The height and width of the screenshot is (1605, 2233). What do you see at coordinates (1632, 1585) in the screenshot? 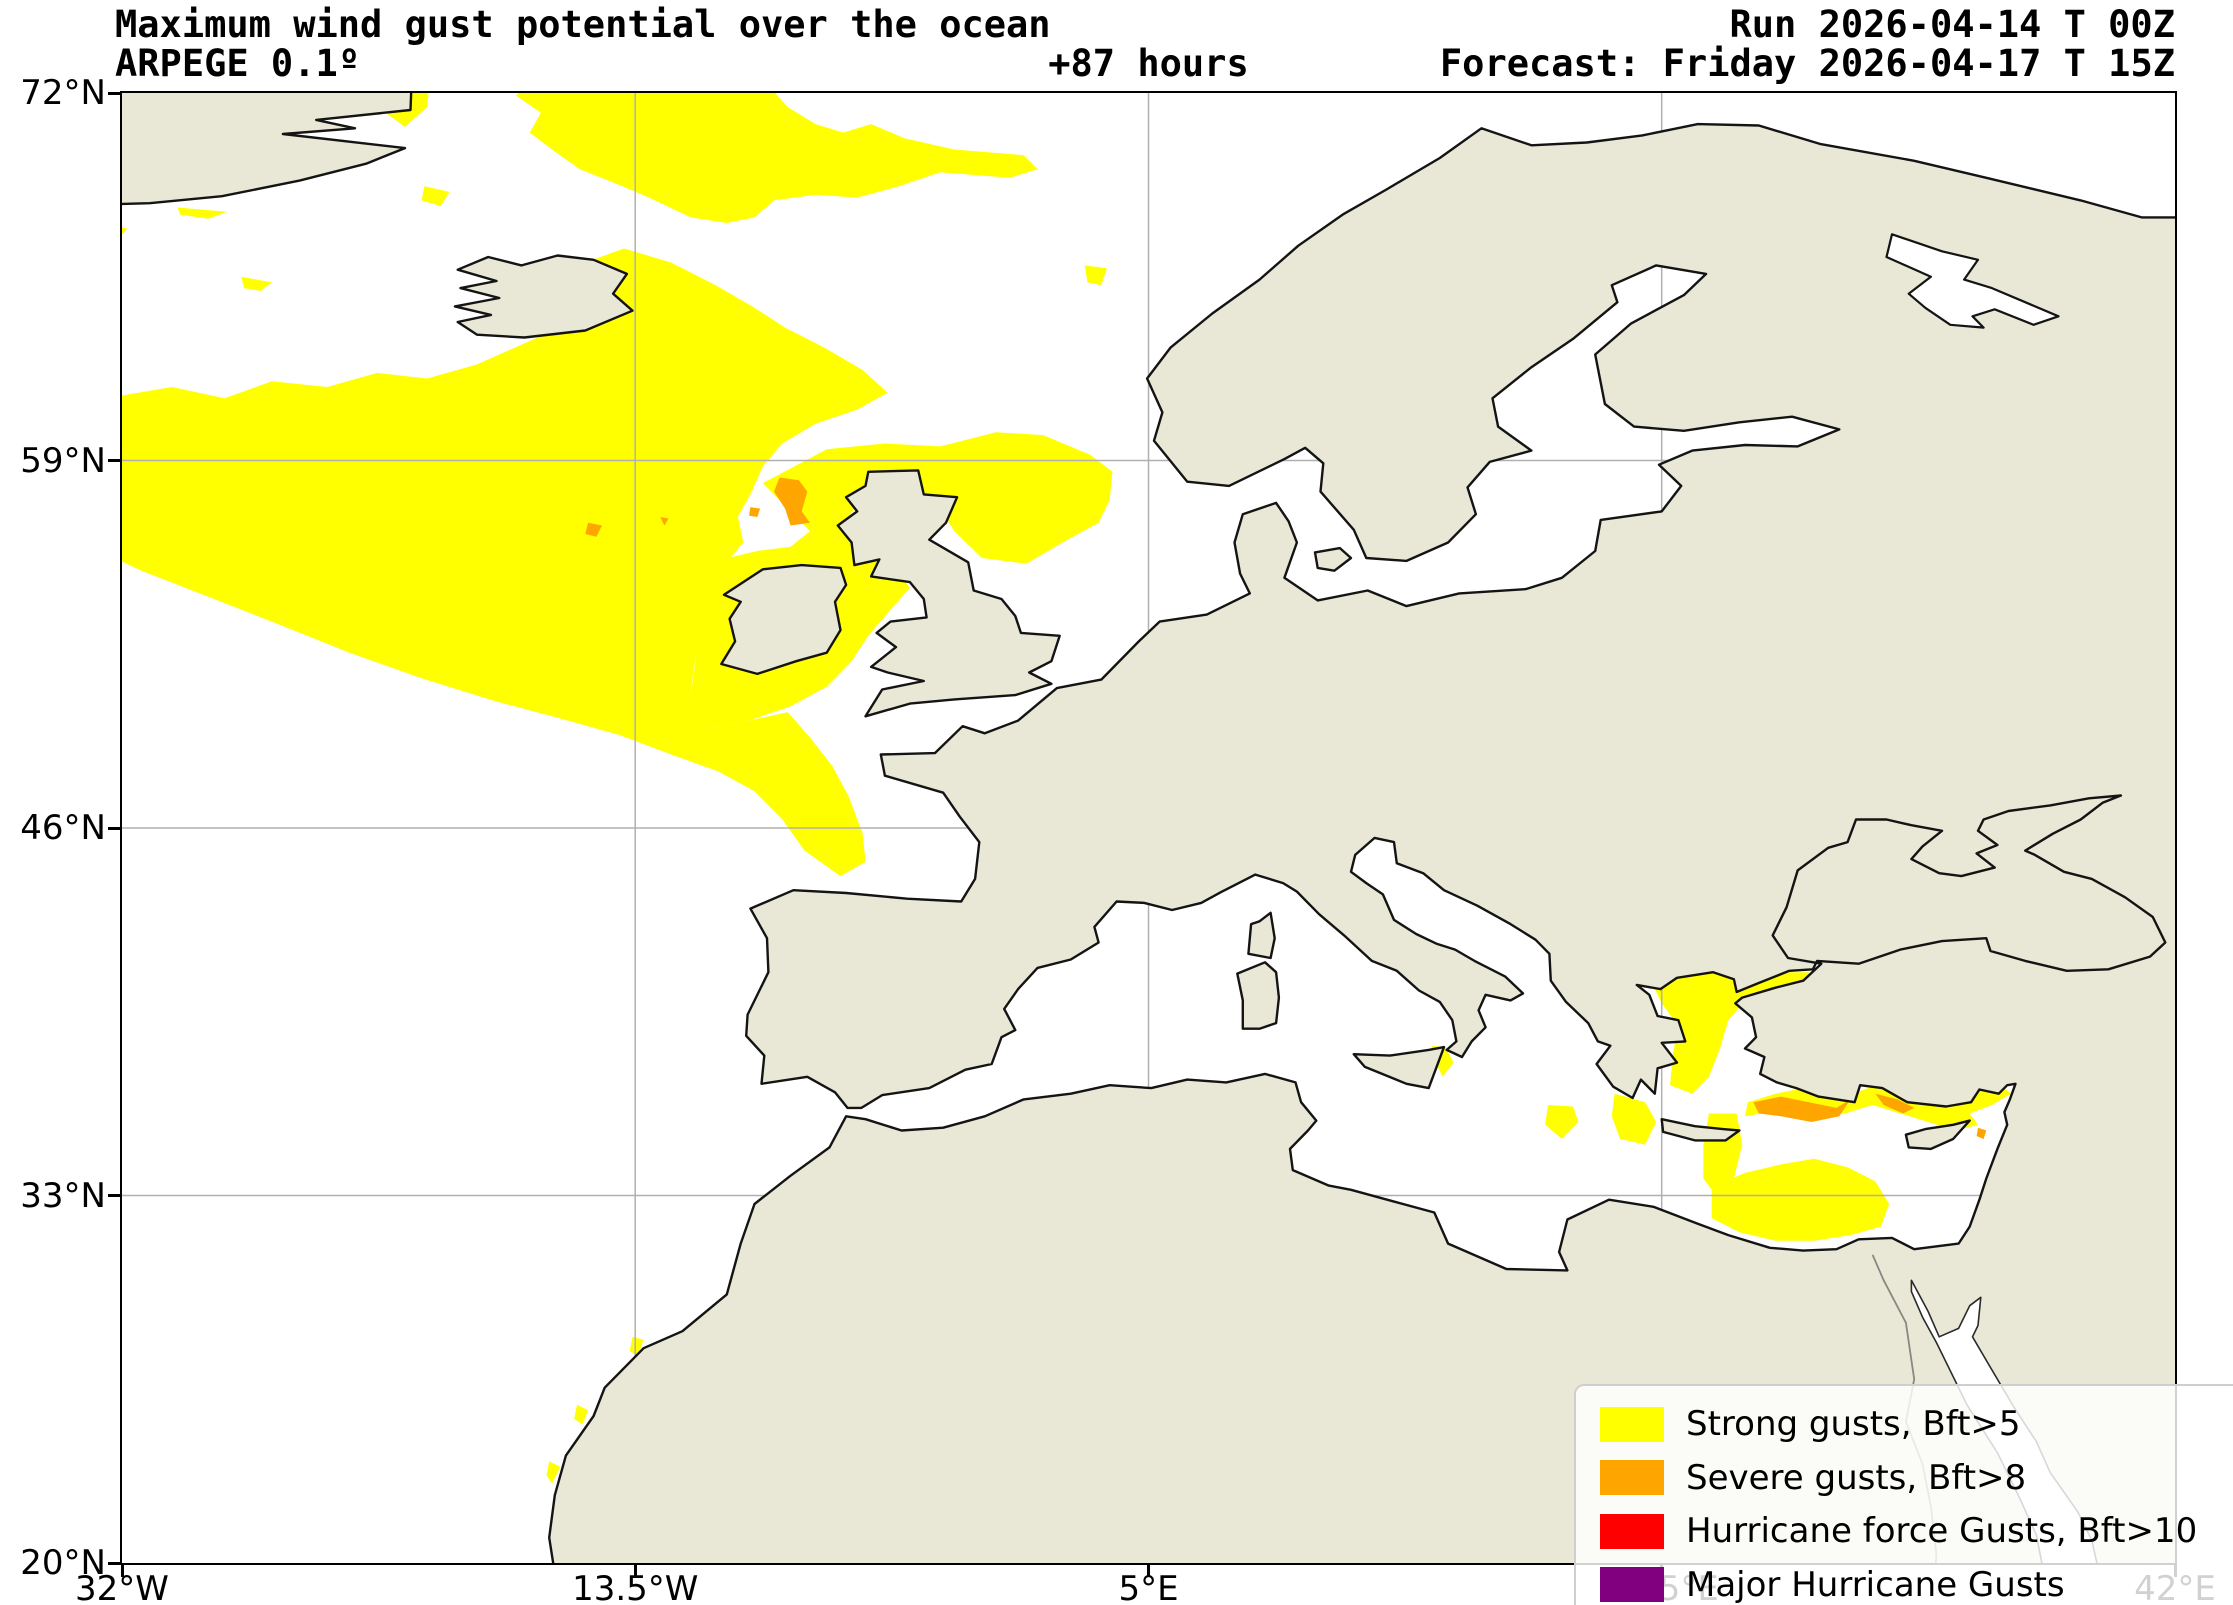
I see `major-hurricane-gusts-swatch` at bounding box center [1632, 1585].